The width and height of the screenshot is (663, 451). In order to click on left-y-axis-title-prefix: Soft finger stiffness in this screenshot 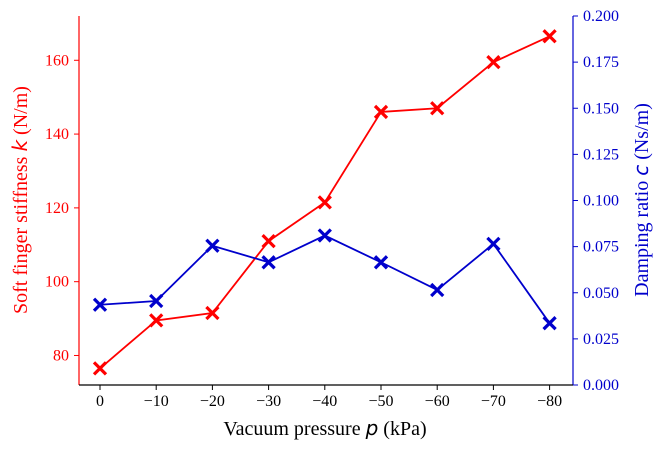, I will do `click(21, 233)`.